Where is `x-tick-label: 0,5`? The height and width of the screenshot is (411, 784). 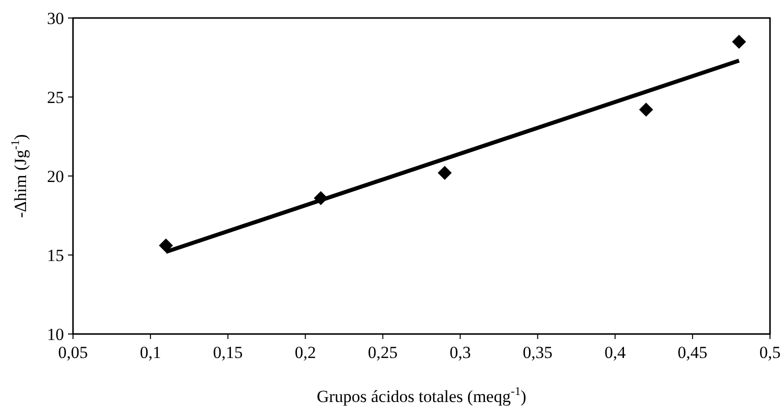 x-tick-label: 0,5 is located at coordinates (770, 352).